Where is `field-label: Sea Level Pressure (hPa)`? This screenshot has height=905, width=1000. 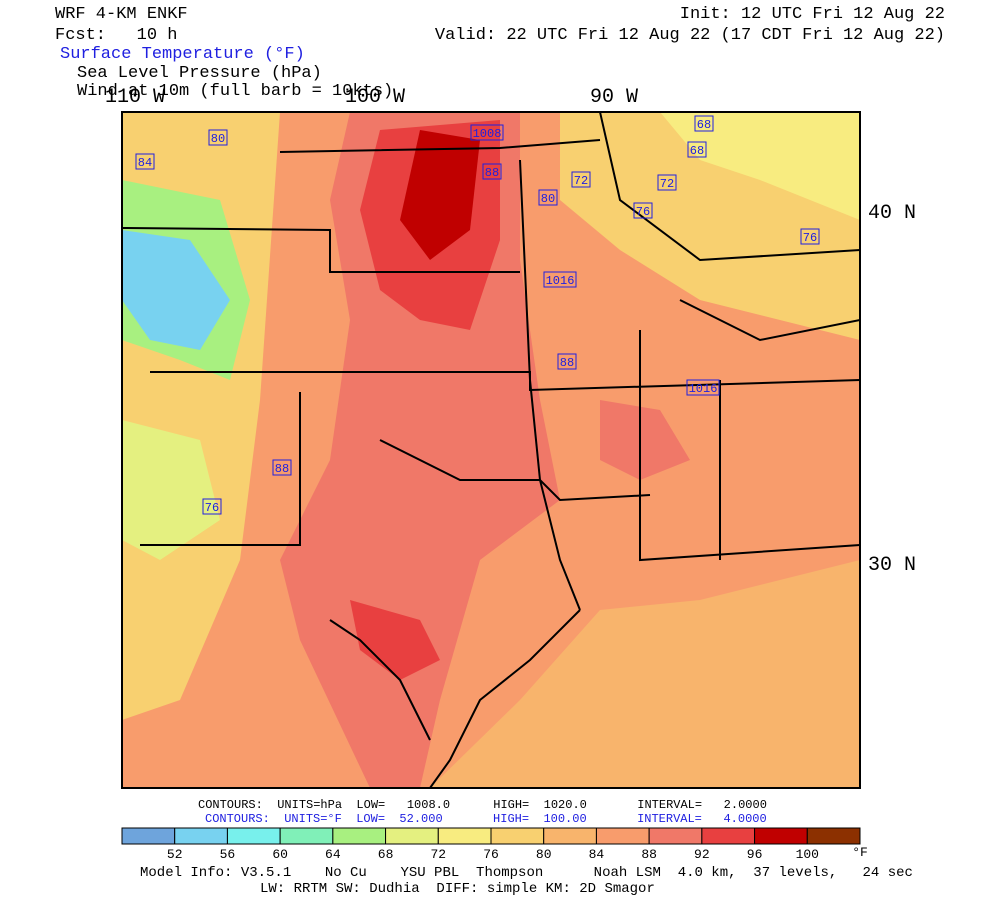
field-label: Sea Level Pressure (hPa) is located at coordinates (199, 73).